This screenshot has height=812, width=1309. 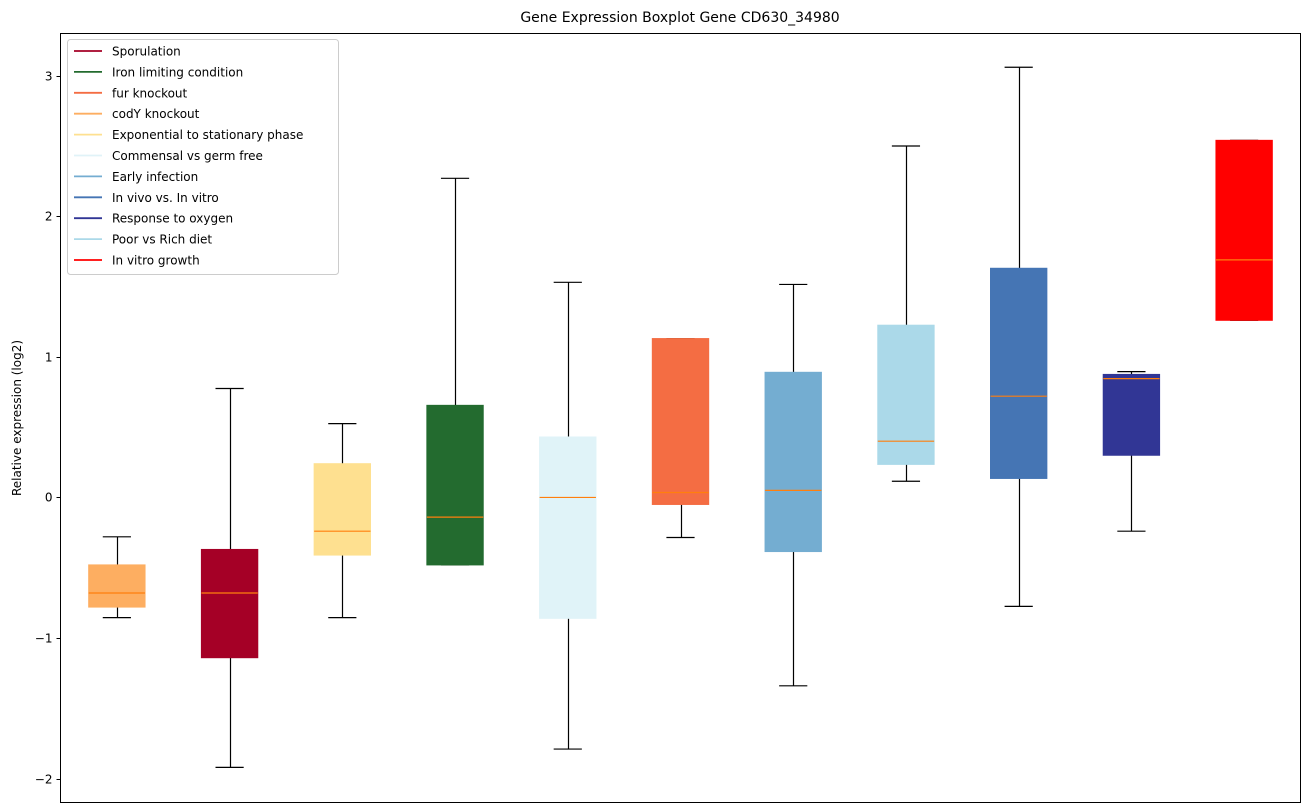 I want to click on legend-label: Sporulation, so click(x=146, y=52).